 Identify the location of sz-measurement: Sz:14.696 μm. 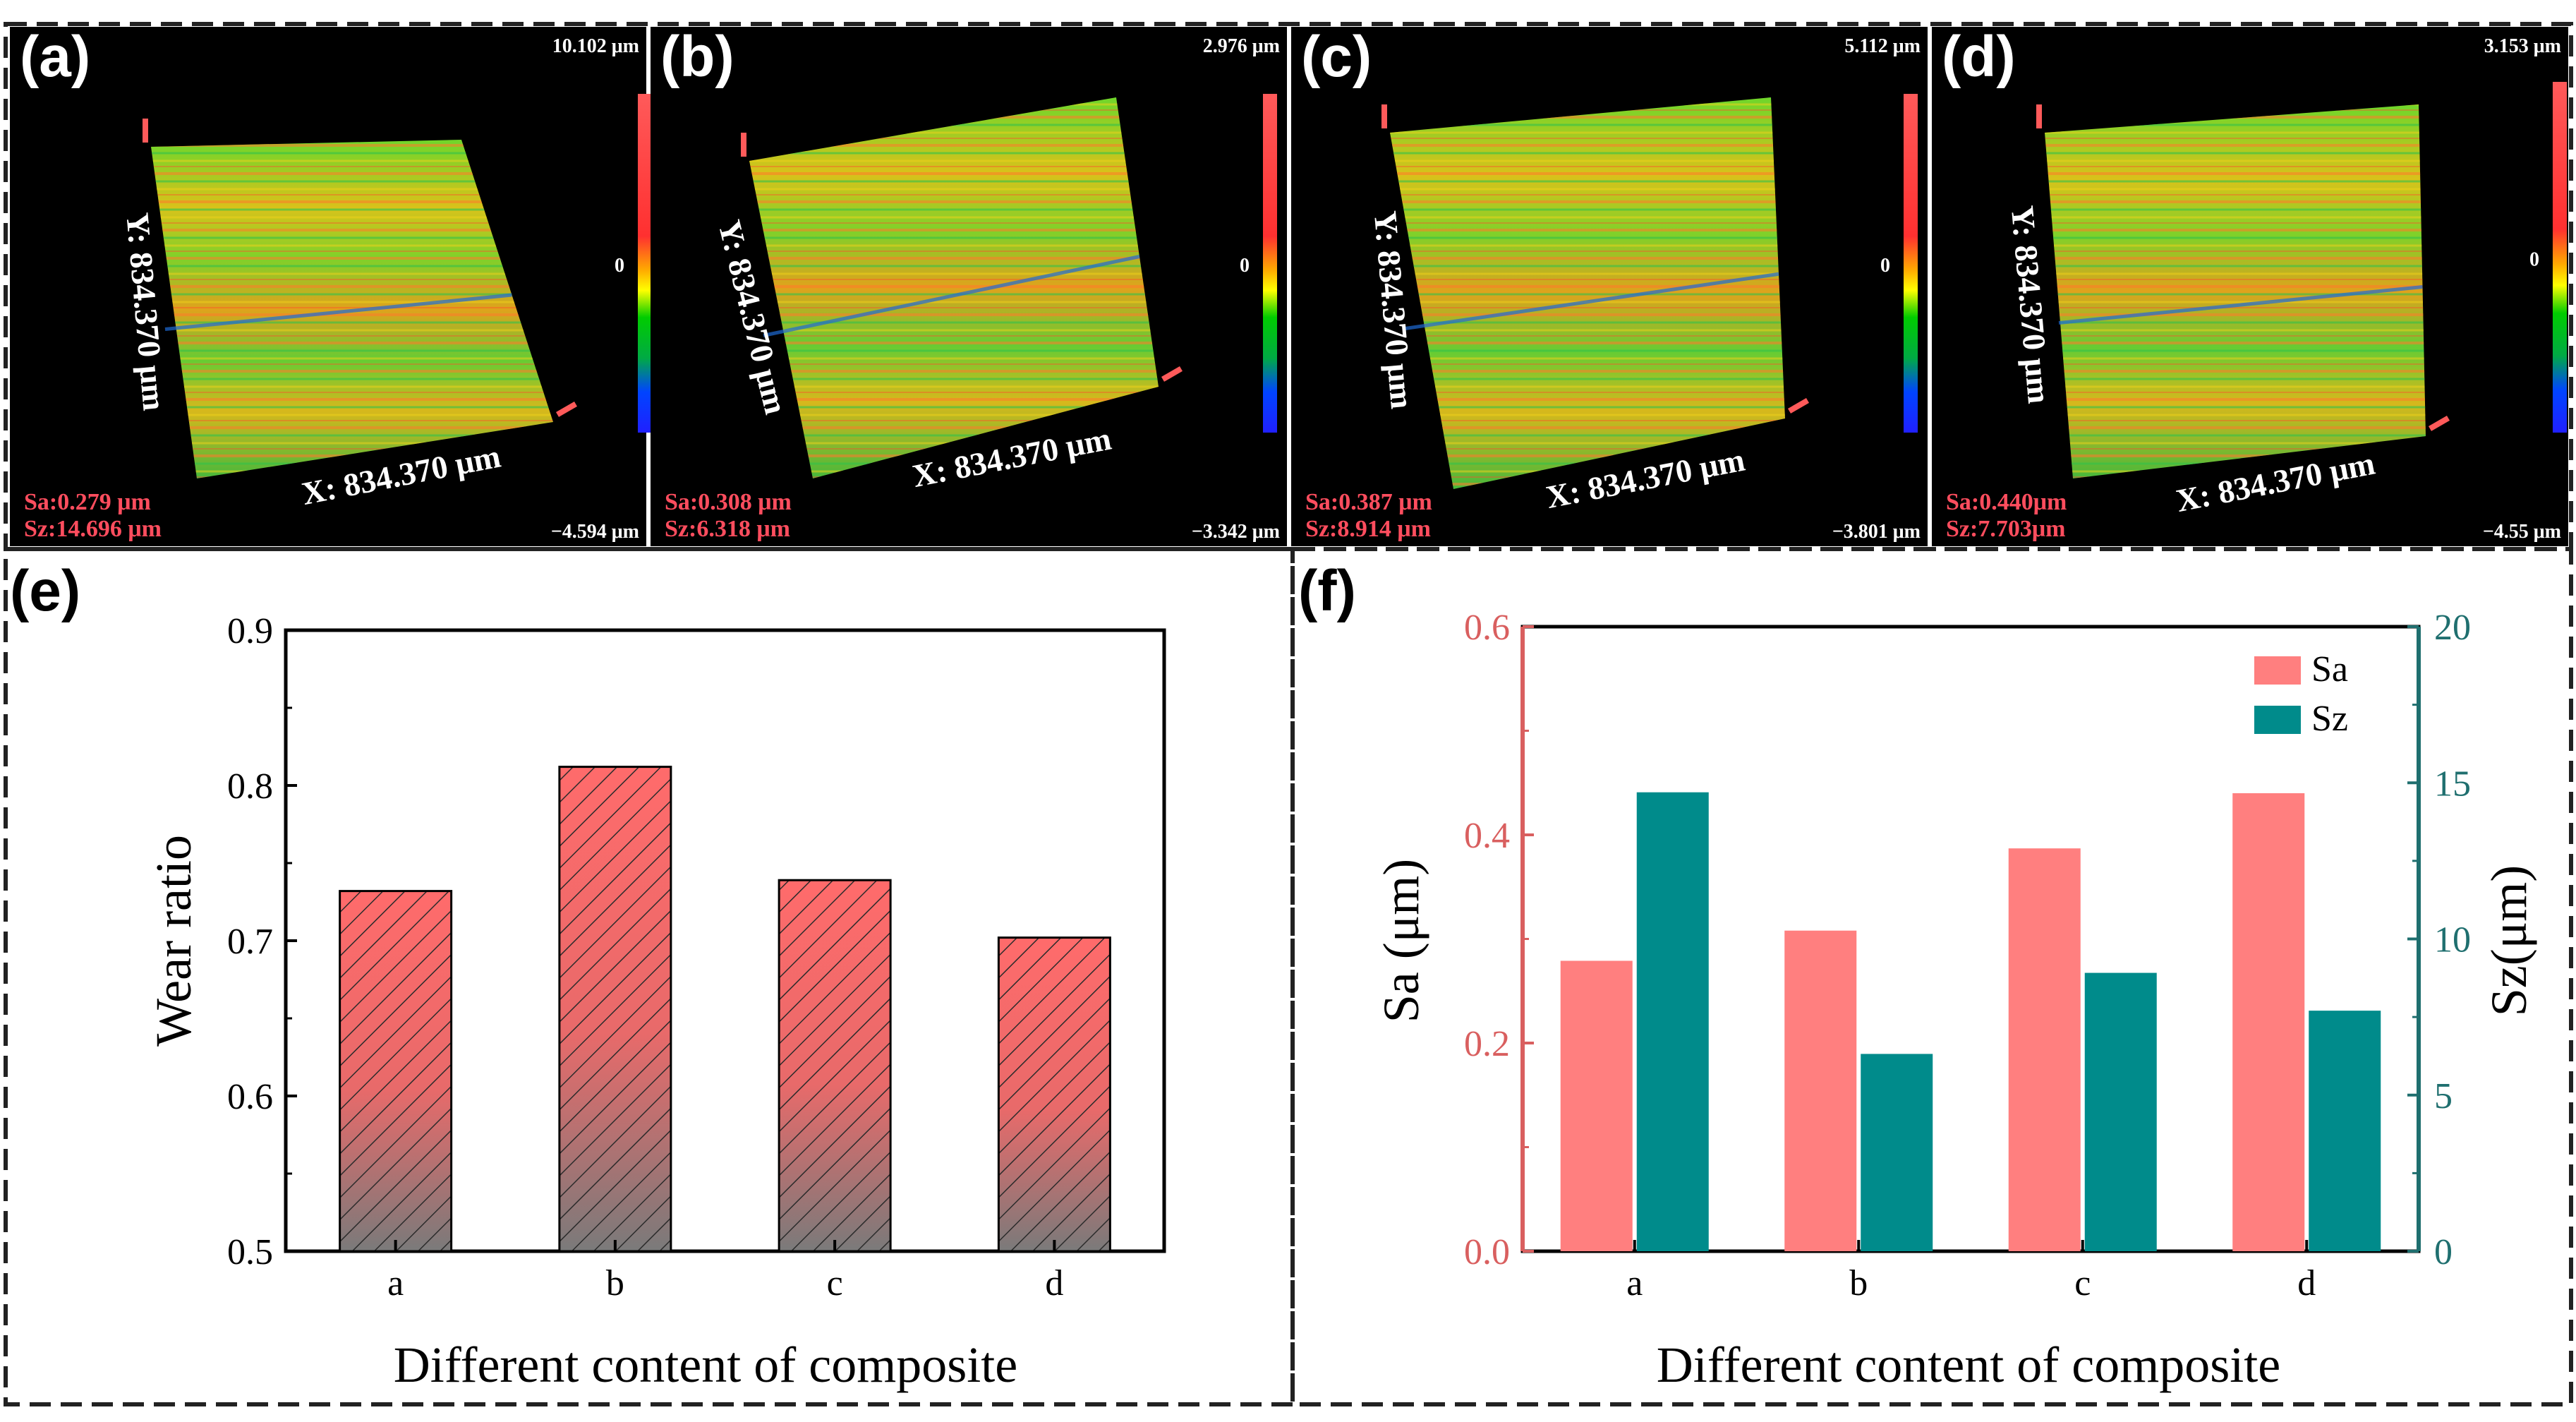
(93, 529).